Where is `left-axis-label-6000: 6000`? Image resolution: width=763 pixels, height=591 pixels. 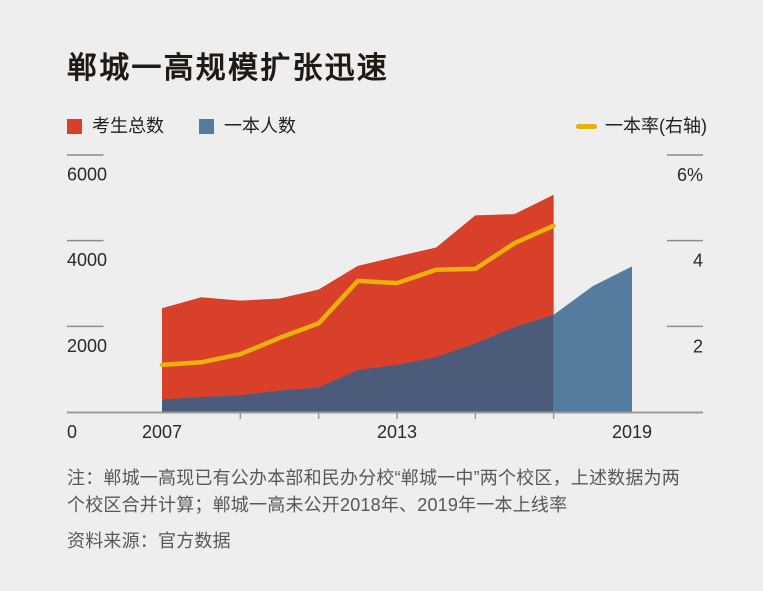 left-axis-label-6000: 6000 is located at coordinates (87, 174).